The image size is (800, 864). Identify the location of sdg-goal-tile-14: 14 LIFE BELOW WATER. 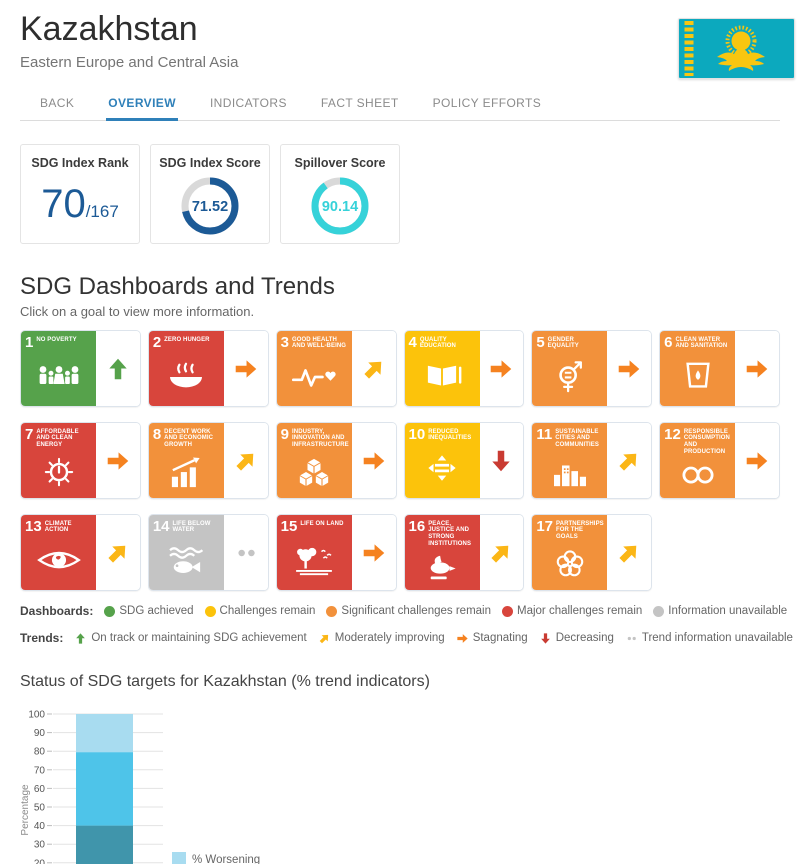
(208, 552).